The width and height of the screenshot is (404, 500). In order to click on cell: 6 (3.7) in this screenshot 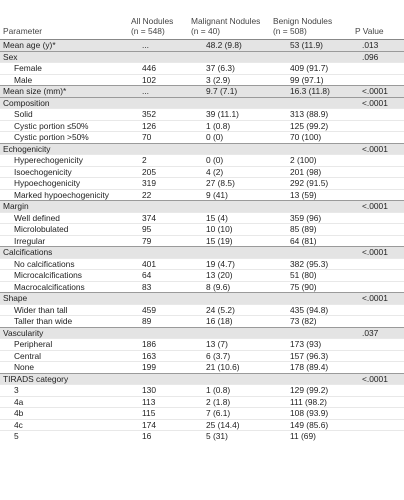, I will do `click(229, 355)`.